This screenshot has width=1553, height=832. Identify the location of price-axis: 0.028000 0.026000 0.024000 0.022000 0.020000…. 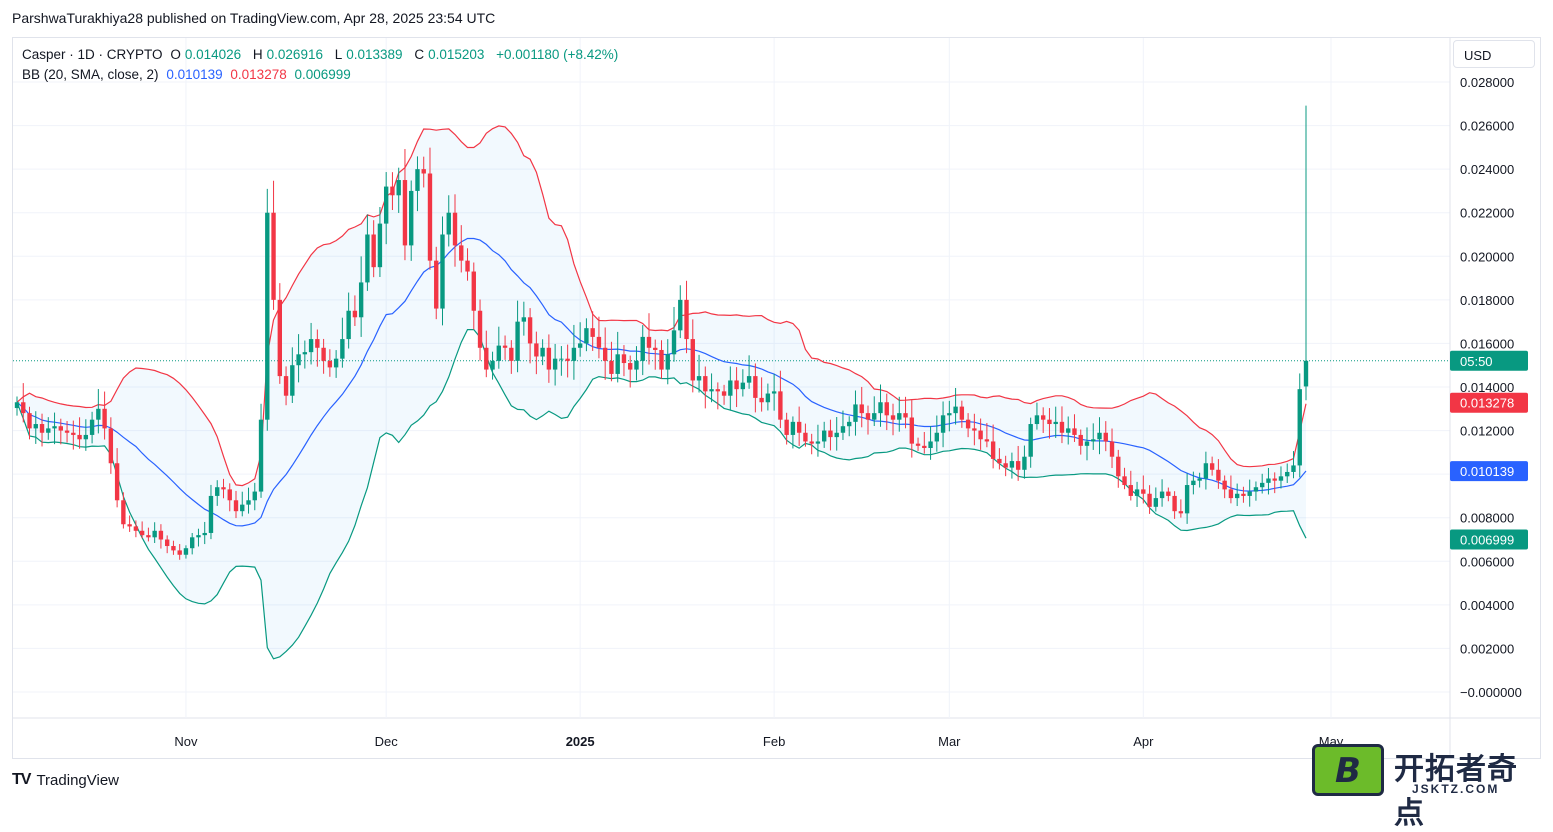
(1491, 387).